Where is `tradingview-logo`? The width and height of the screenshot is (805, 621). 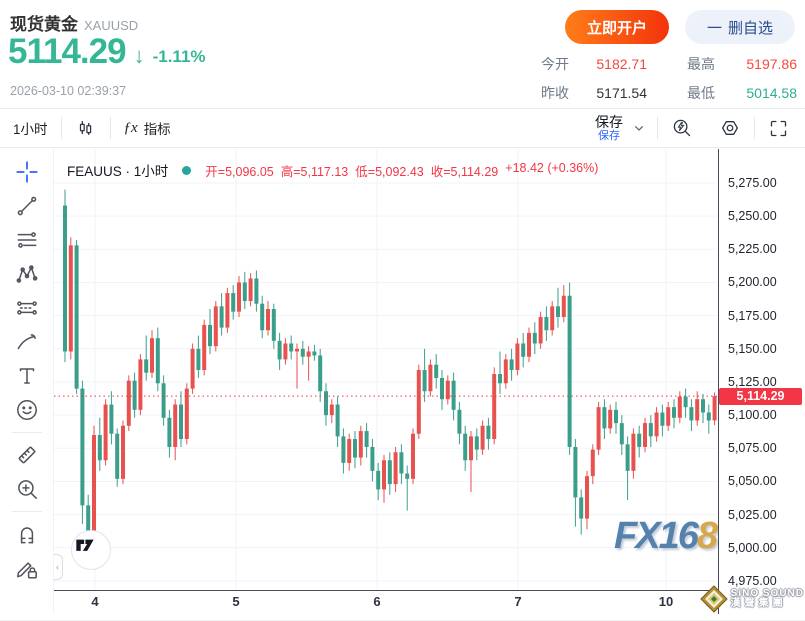
tradingview-logo is located at coordinates (91, 550).